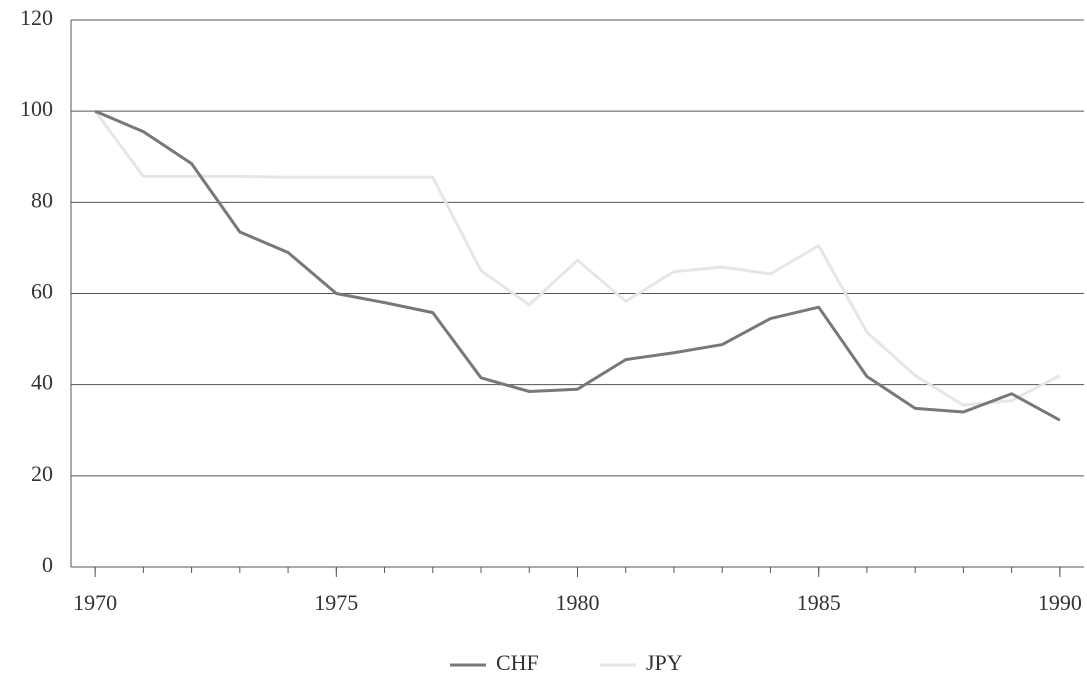 This screenshot has height=680, width=1087. What do you see at coordinates (36, 17) in the screenshot?
I see `y-tick-label: 120` at bounding box center [36, 17].